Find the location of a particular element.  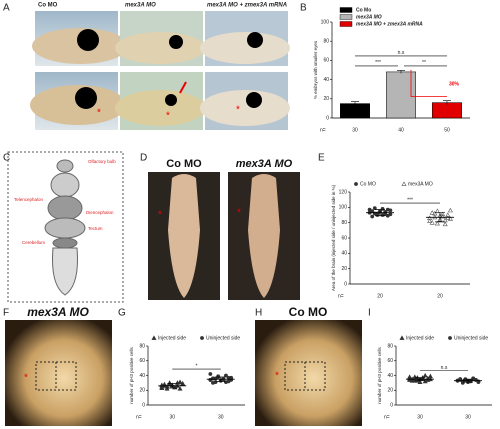

panel-h-photo: * is located at coordinates (308, 373).